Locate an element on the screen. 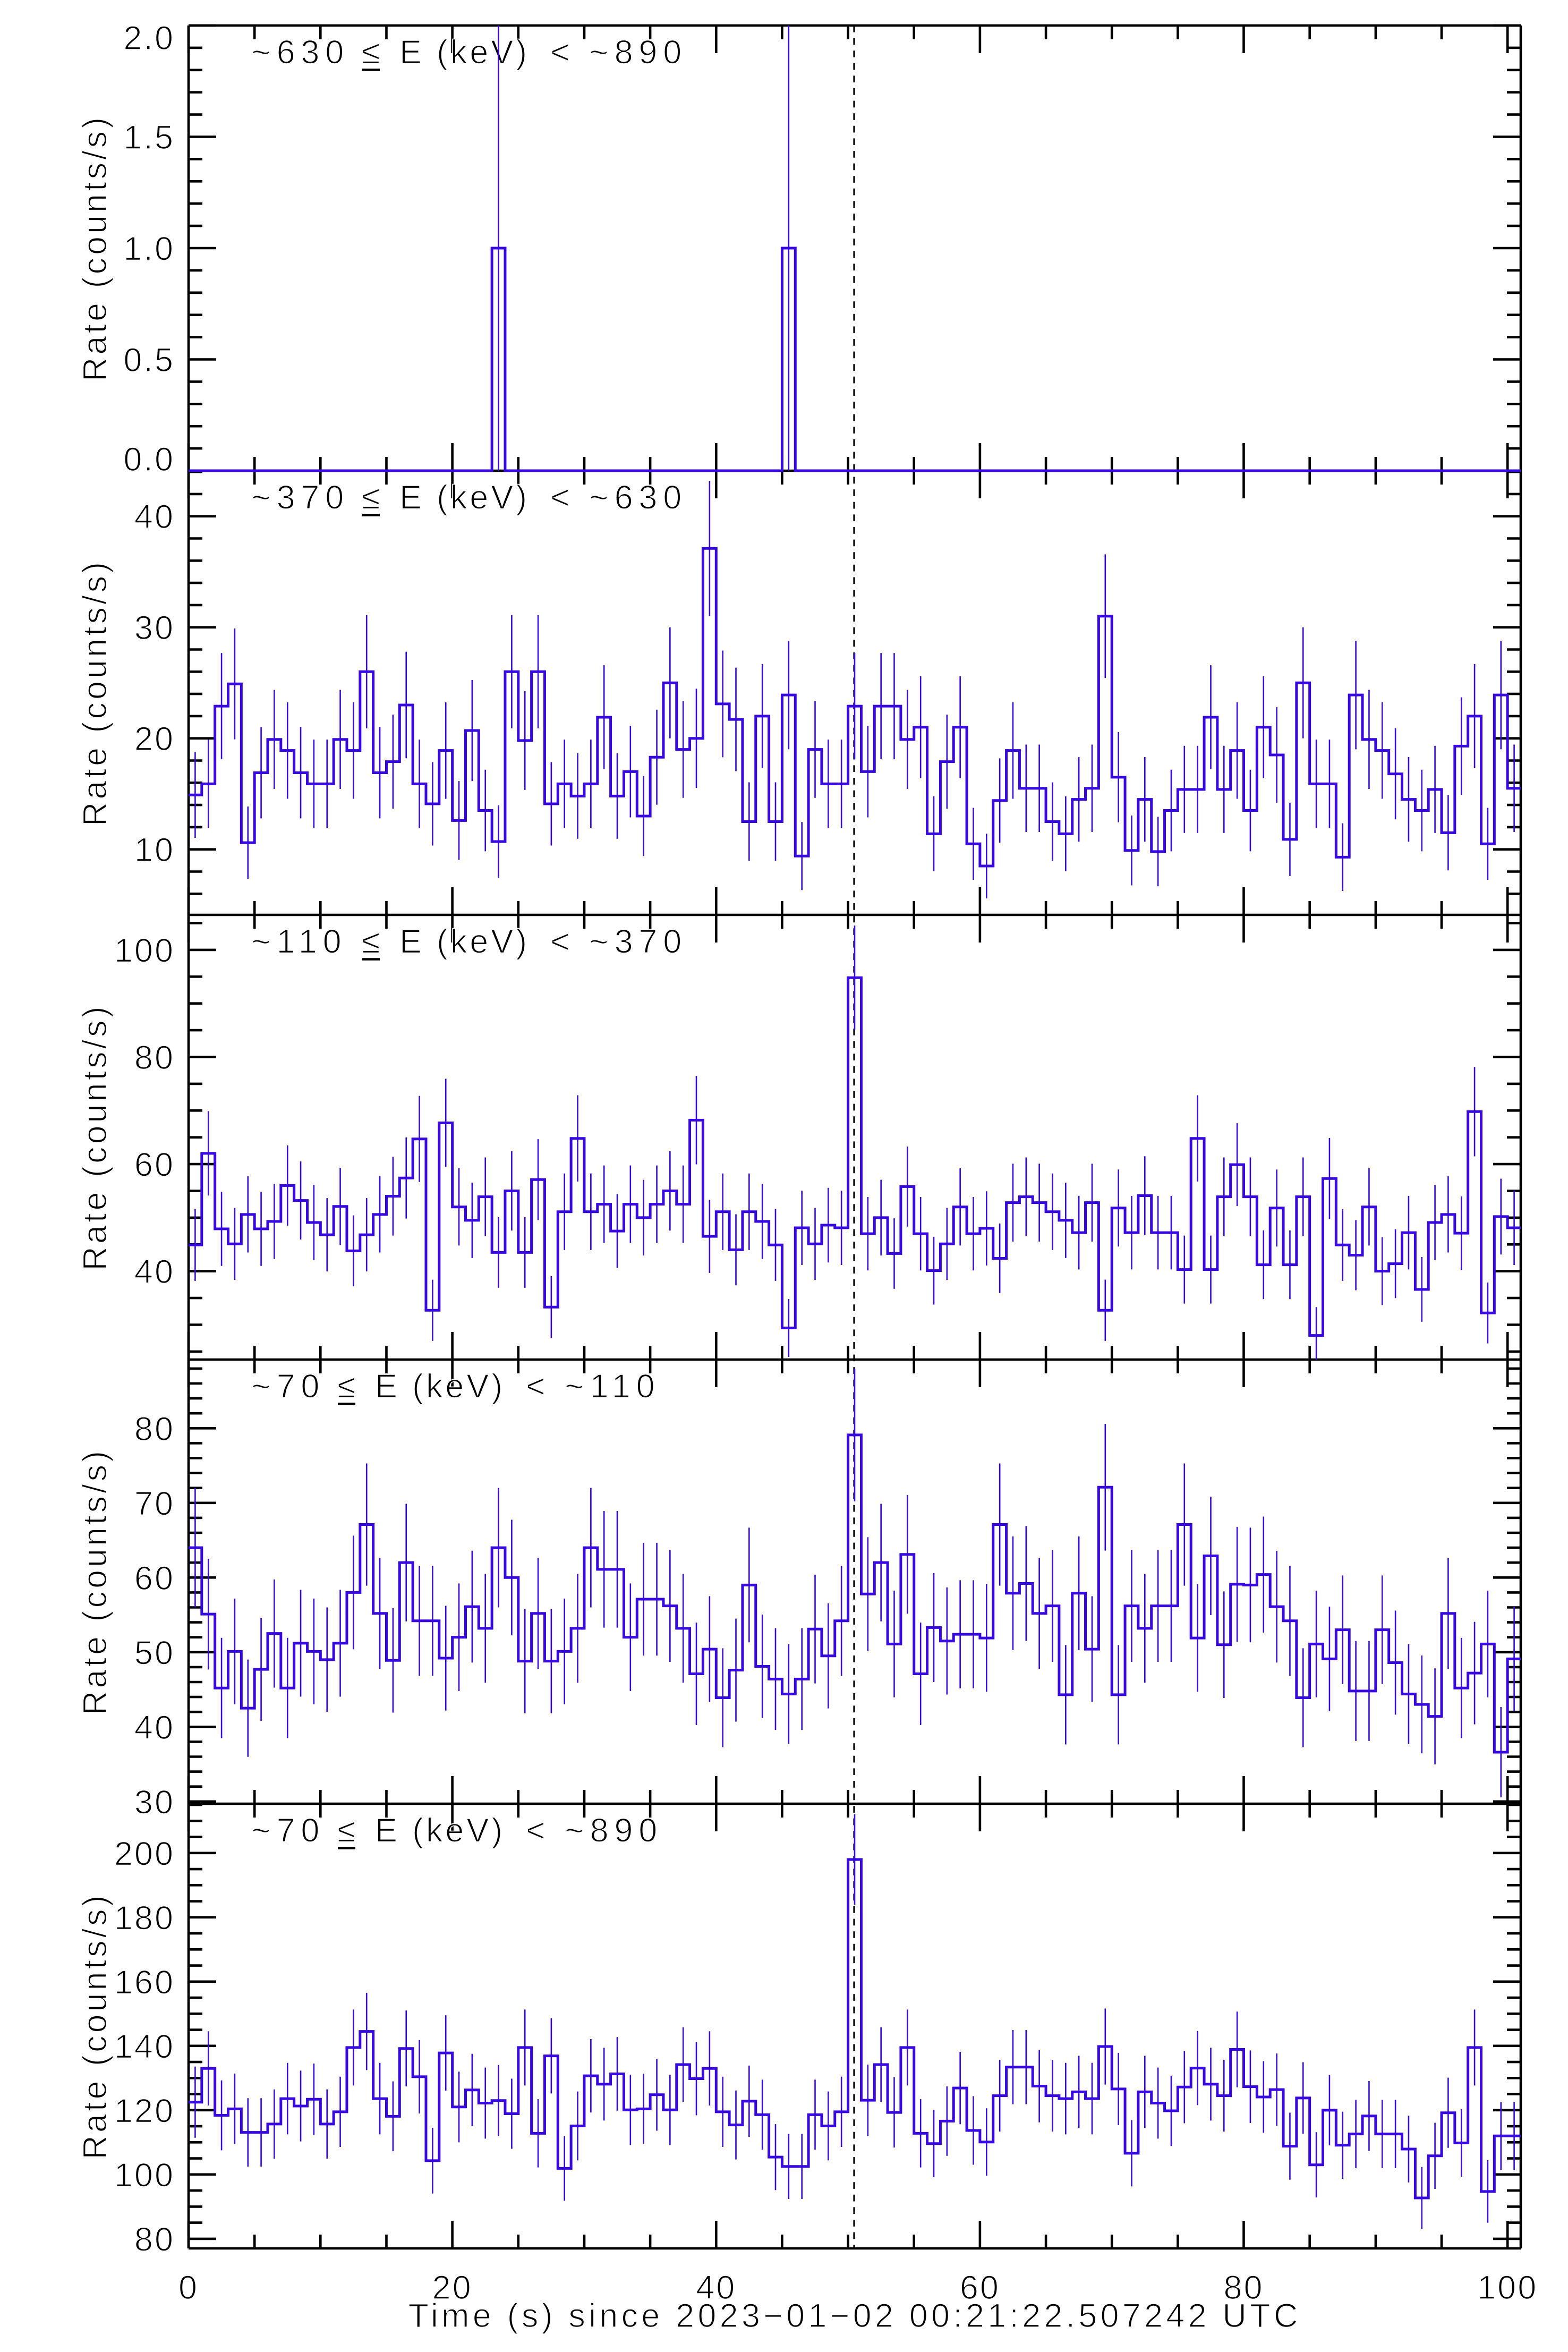 The image size is (1568, 2352). svg-text: 1.0 is located at coordinates (149, 250).